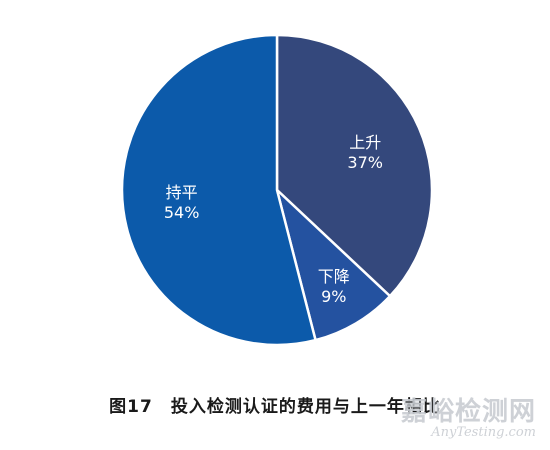  What do you see at coordinates (275, 407) in the screenshot?
I see `chart-caption: 图17 投入检测认证的费用与上一年相比` at bounding box center [275, 407].